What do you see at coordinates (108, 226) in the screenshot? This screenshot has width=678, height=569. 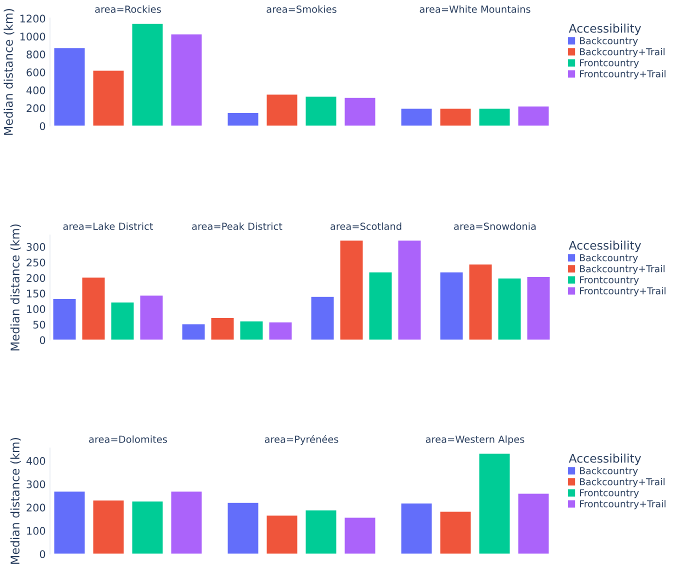 I see `text: area=Lake District` at bounding box center [108, 226].